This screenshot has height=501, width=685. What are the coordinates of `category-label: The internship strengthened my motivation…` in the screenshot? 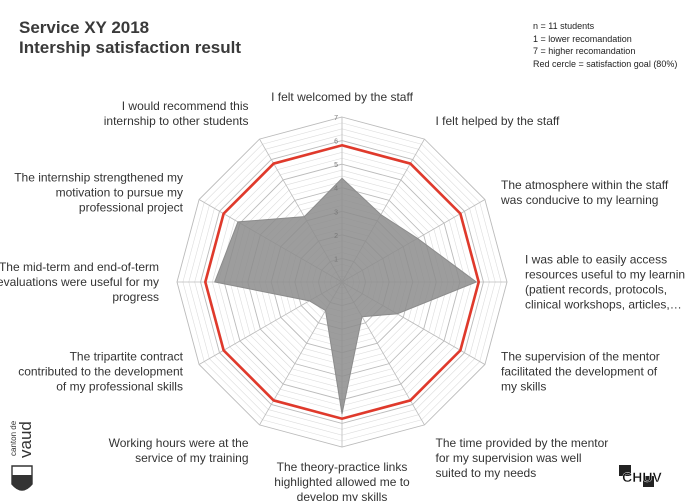 It's located at (98, 193).